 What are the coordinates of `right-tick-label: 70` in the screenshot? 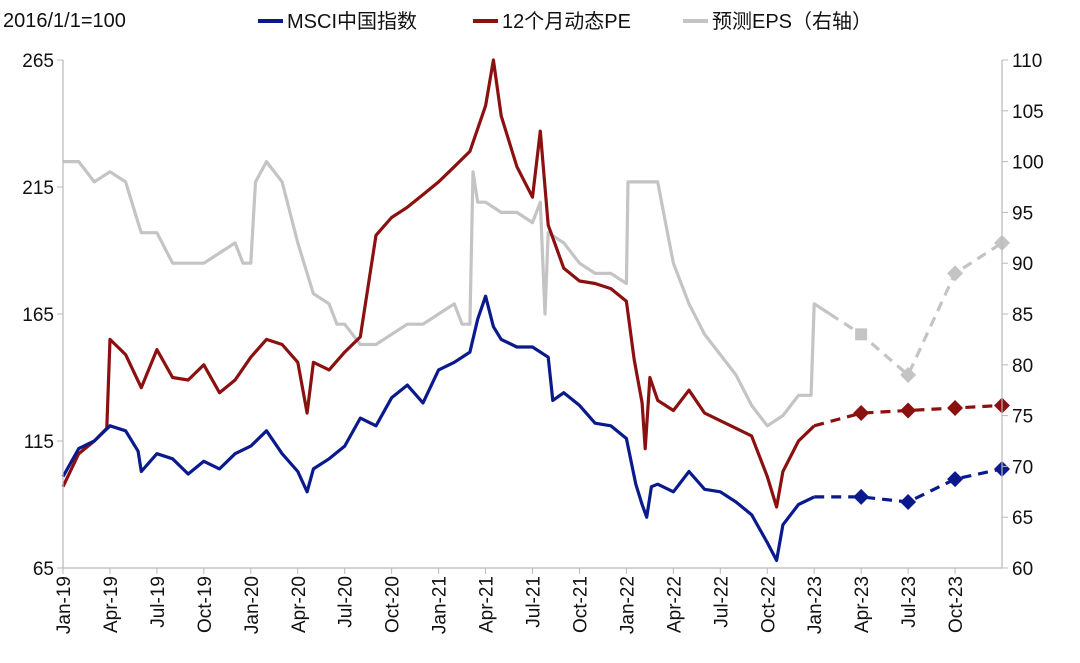 It's located at (1022, 467).